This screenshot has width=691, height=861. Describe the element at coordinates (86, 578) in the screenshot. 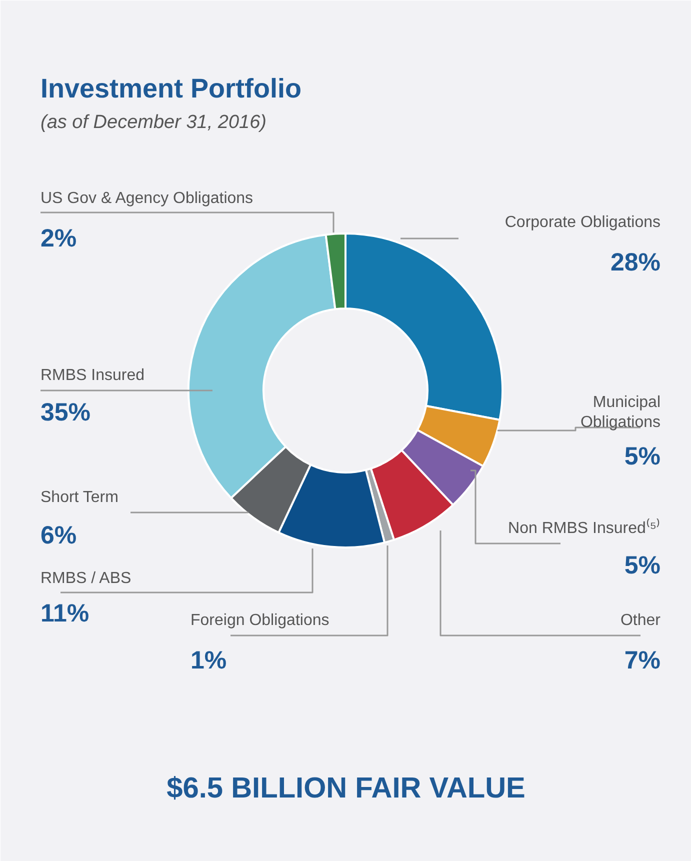

I see `slice-label: RMBS / ABS` at that location.